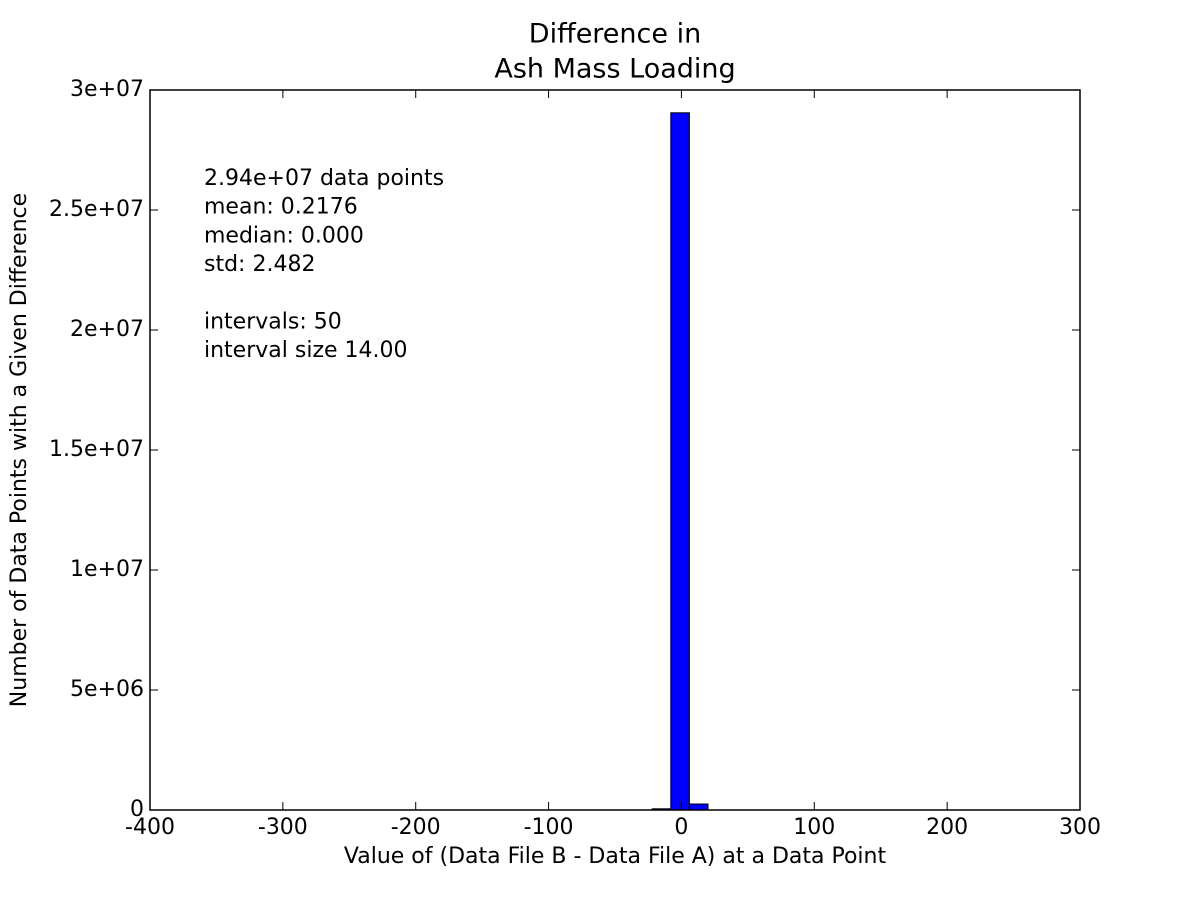 This screenshot has width=1200, height=900. What do you see at coordinates (107, 329) in the screenshot?
I see `y-tick-label: 2e+07` at bounding box center [107, 329].